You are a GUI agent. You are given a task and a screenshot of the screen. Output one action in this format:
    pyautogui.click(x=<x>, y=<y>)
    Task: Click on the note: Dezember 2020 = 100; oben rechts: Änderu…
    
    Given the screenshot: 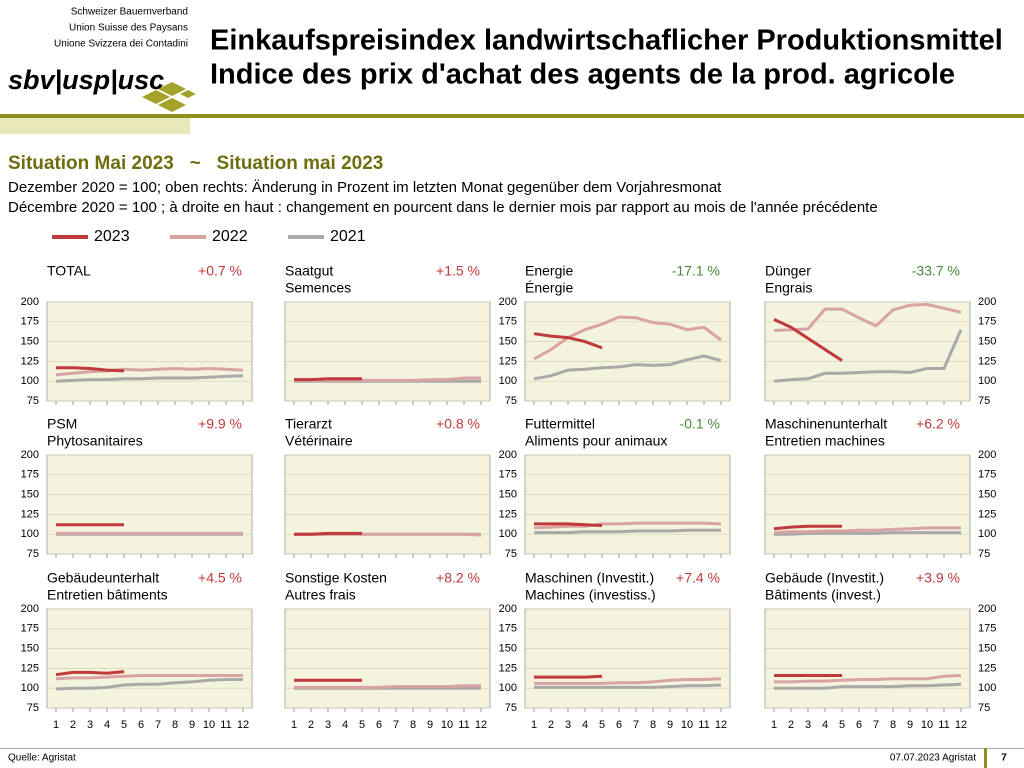 What is the action you would take?
    pyautogui.click(x=365, y=187)
    